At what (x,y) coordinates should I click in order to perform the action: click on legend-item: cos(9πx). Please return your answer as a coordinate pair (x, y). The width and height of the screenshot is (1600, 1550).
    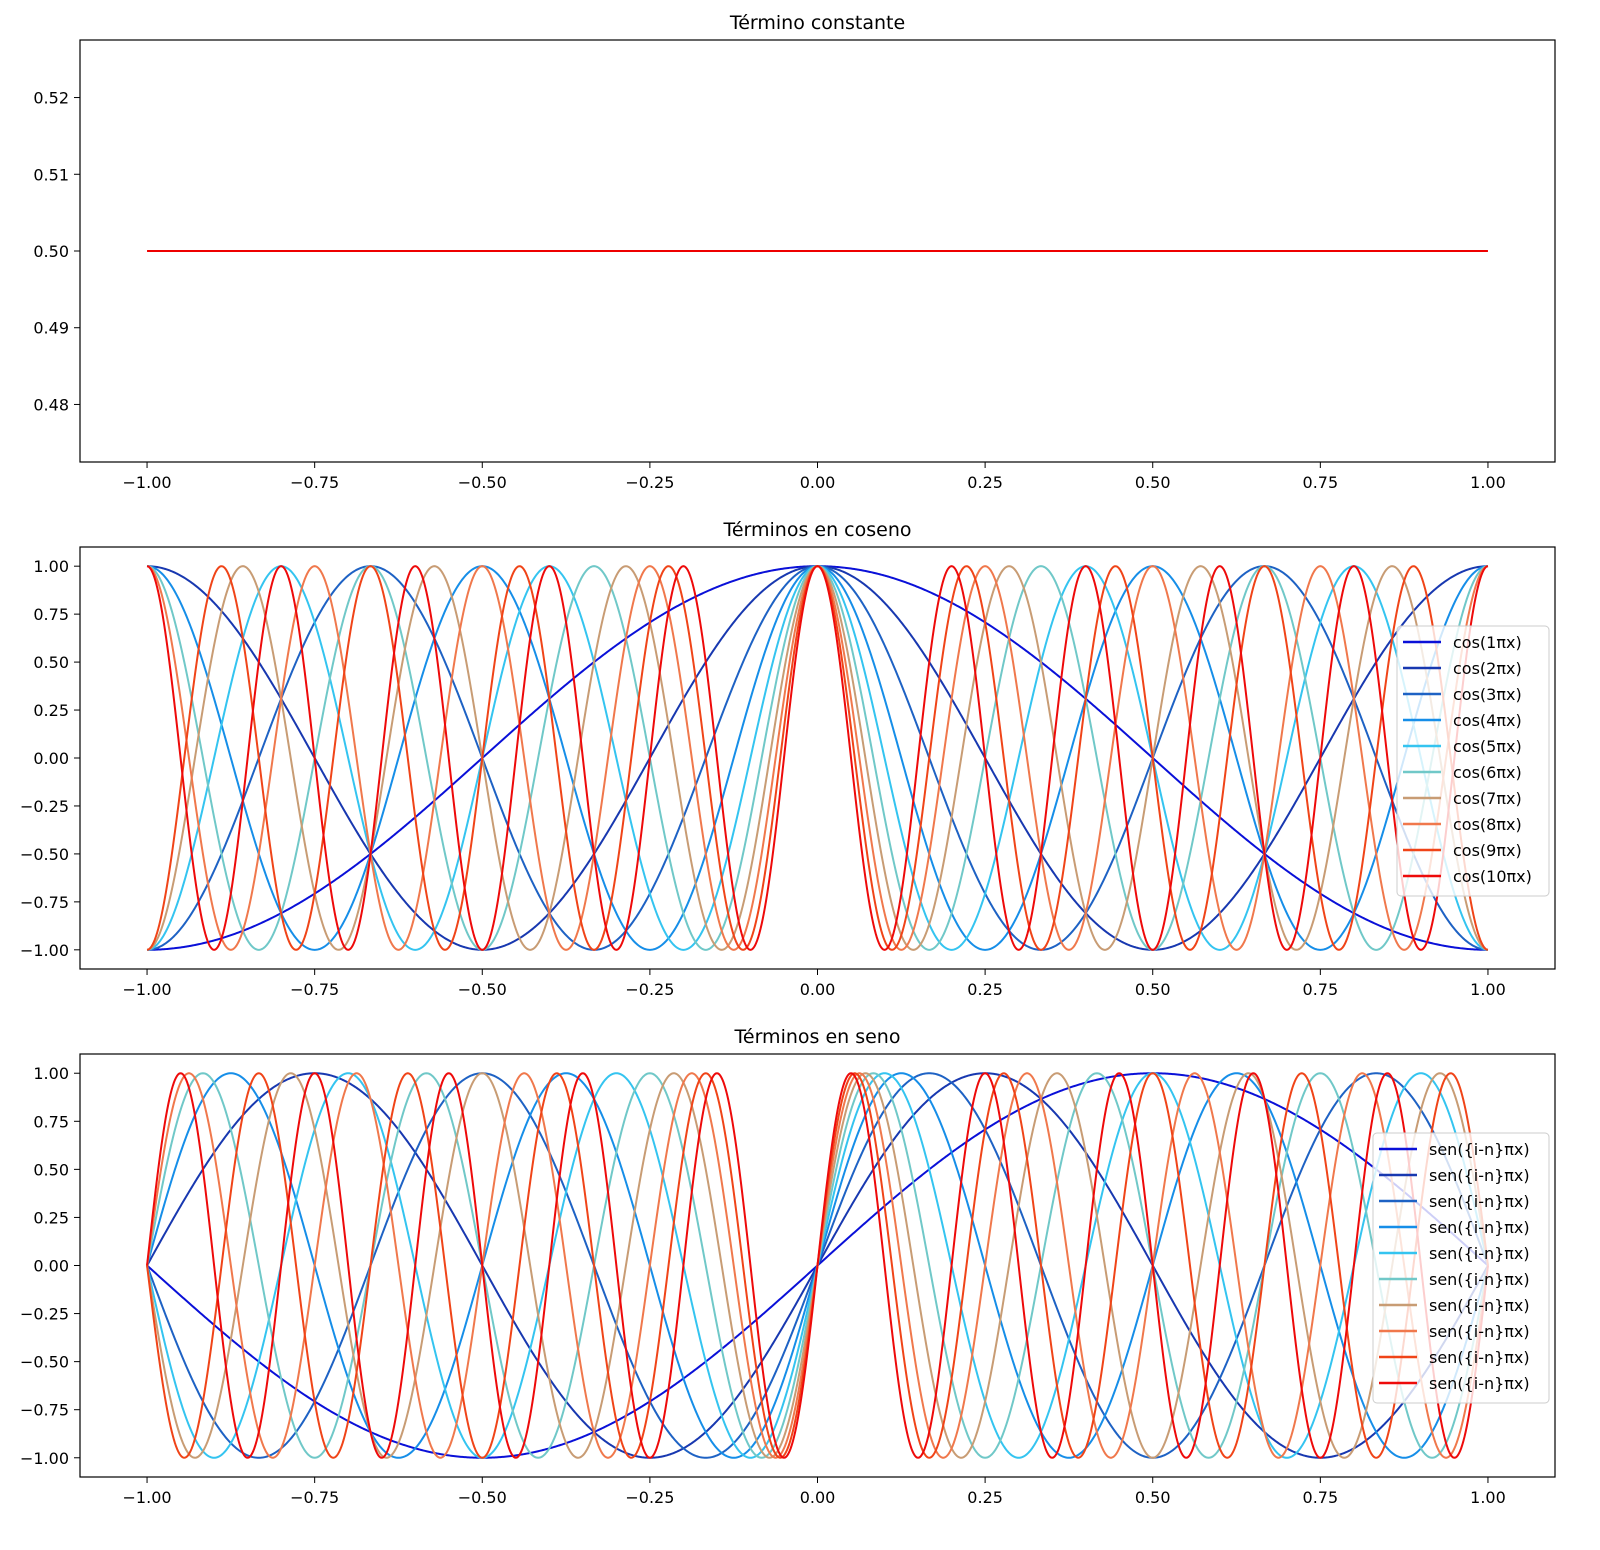
    Looking at the image, I should click on (1462, 850).